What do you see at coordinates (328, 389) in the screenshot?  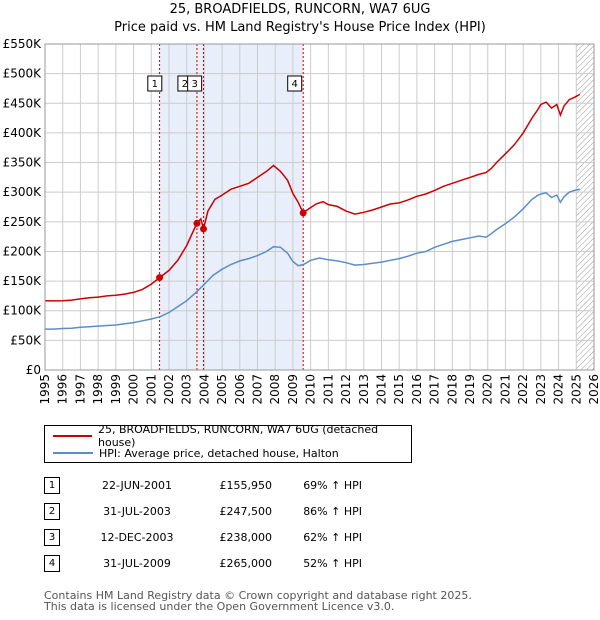 I see `x-tick-label: 2011` at bounding box center [328, 389].